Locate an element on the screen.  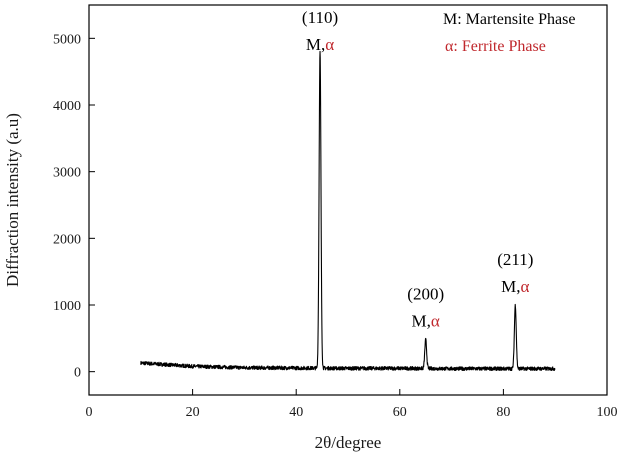
x-tick-label: 80 is located at coordinates (503, 412).